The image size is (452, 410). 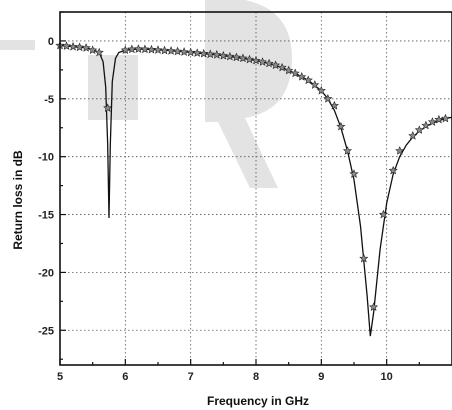 I want to click on x-tick-label: 7, so click(x=191, y=377).